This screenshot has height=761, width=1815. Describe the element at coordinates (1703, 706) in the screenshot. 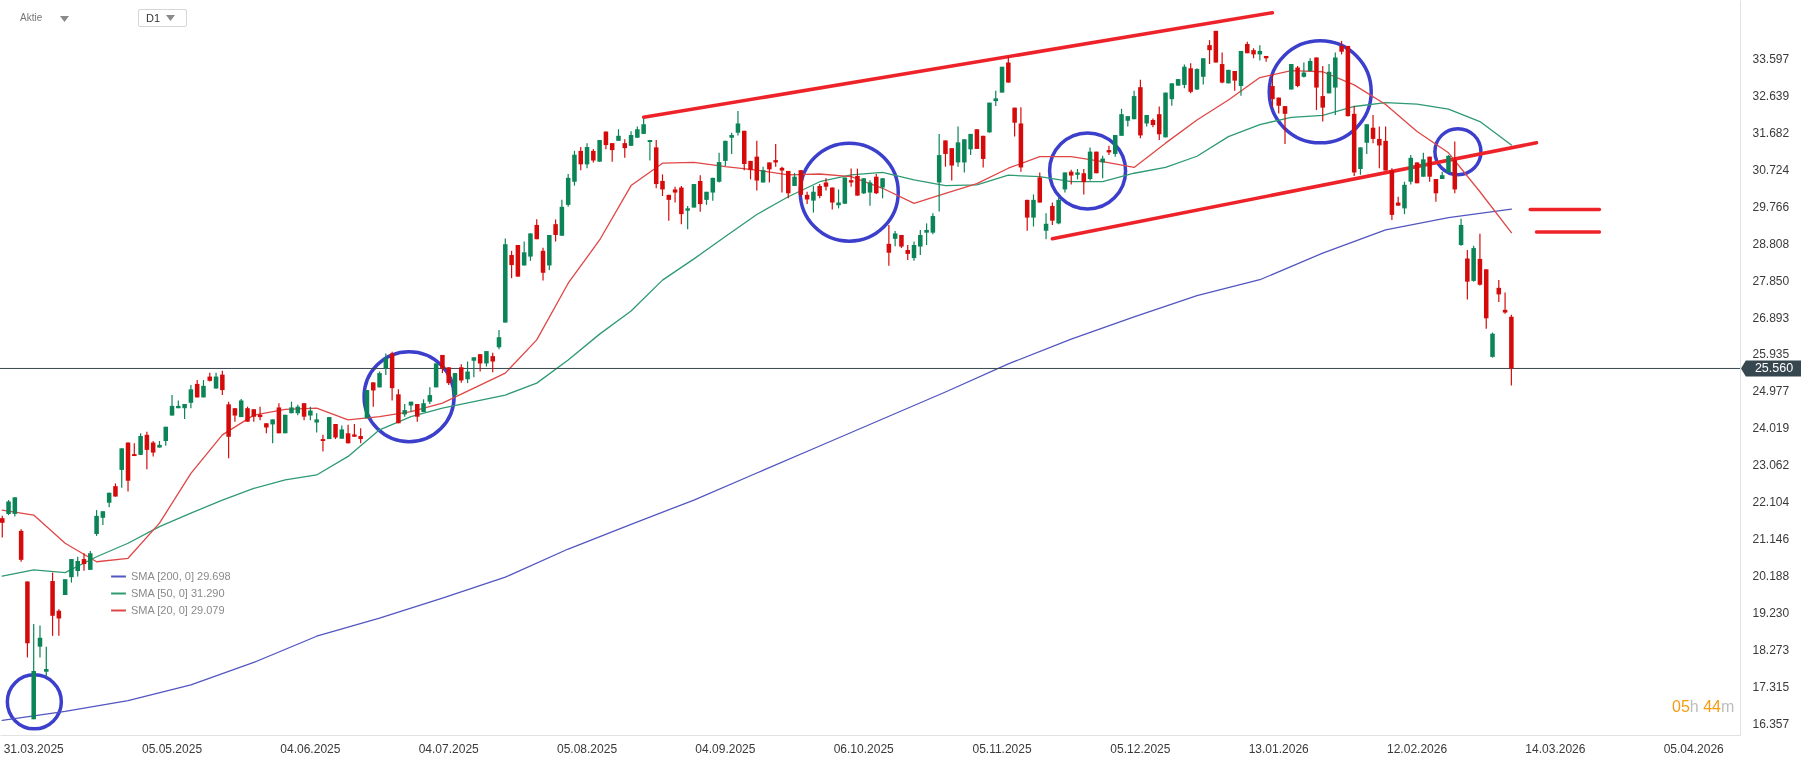

I see `annotation: 05h 44m` at that location.